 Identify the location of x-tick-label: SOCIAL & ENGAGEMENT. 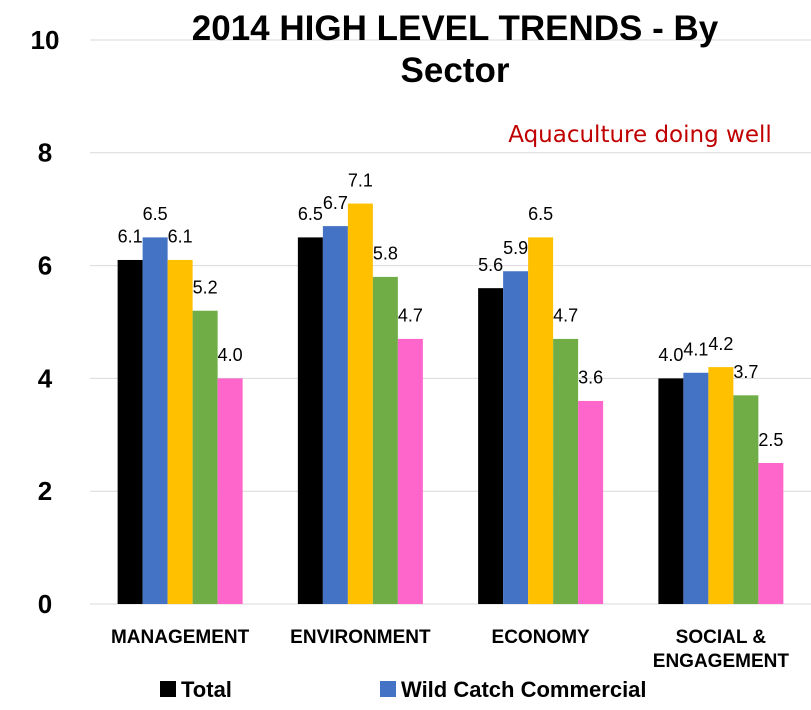
(720, 649).